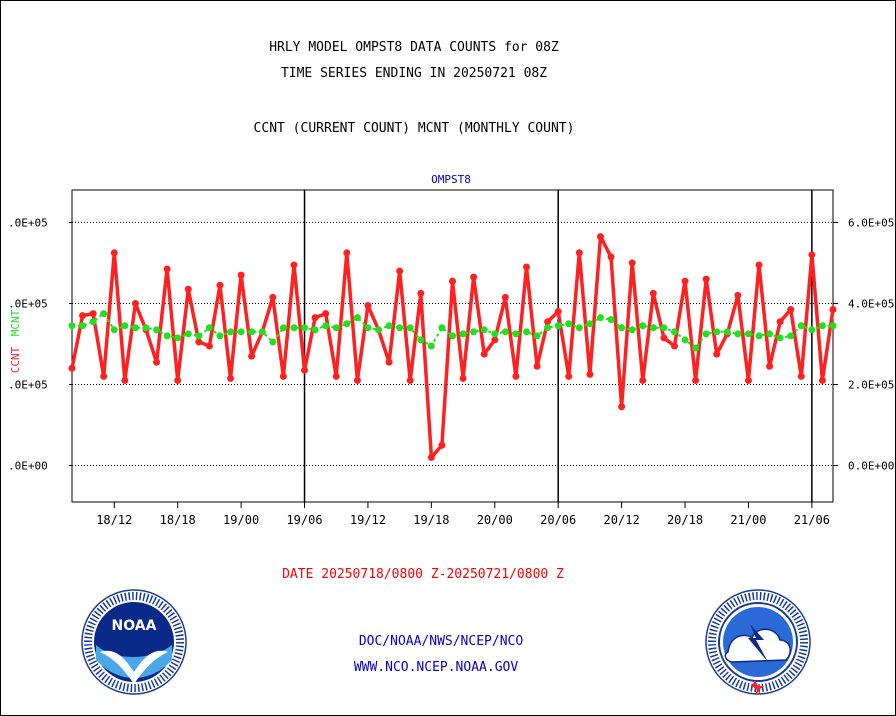 The image size is (896, 716). Describe the element at coordinates (178, 520) in the screenshot. I see `x-tick-label: 18/18` at that location.